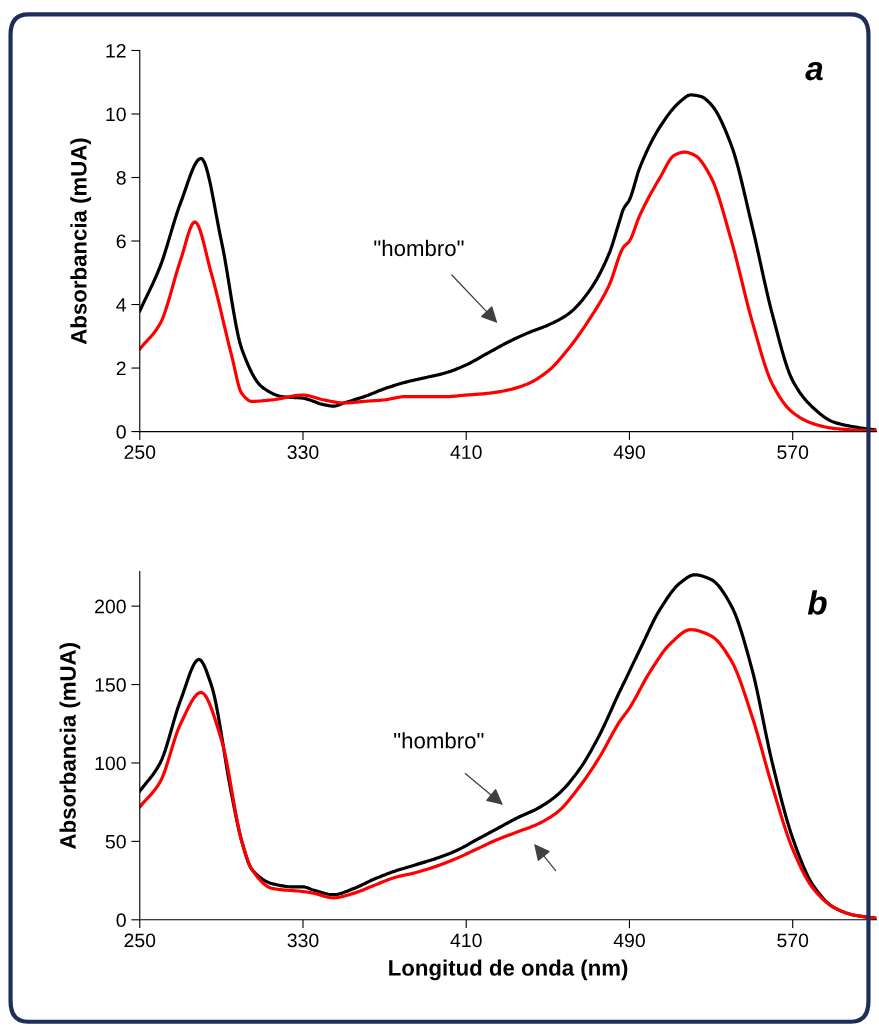 The image size is (879, 1030). Describe the element at coordinates (116, 50) in the screenshot. I see `y-tick-label: 12` at that location.